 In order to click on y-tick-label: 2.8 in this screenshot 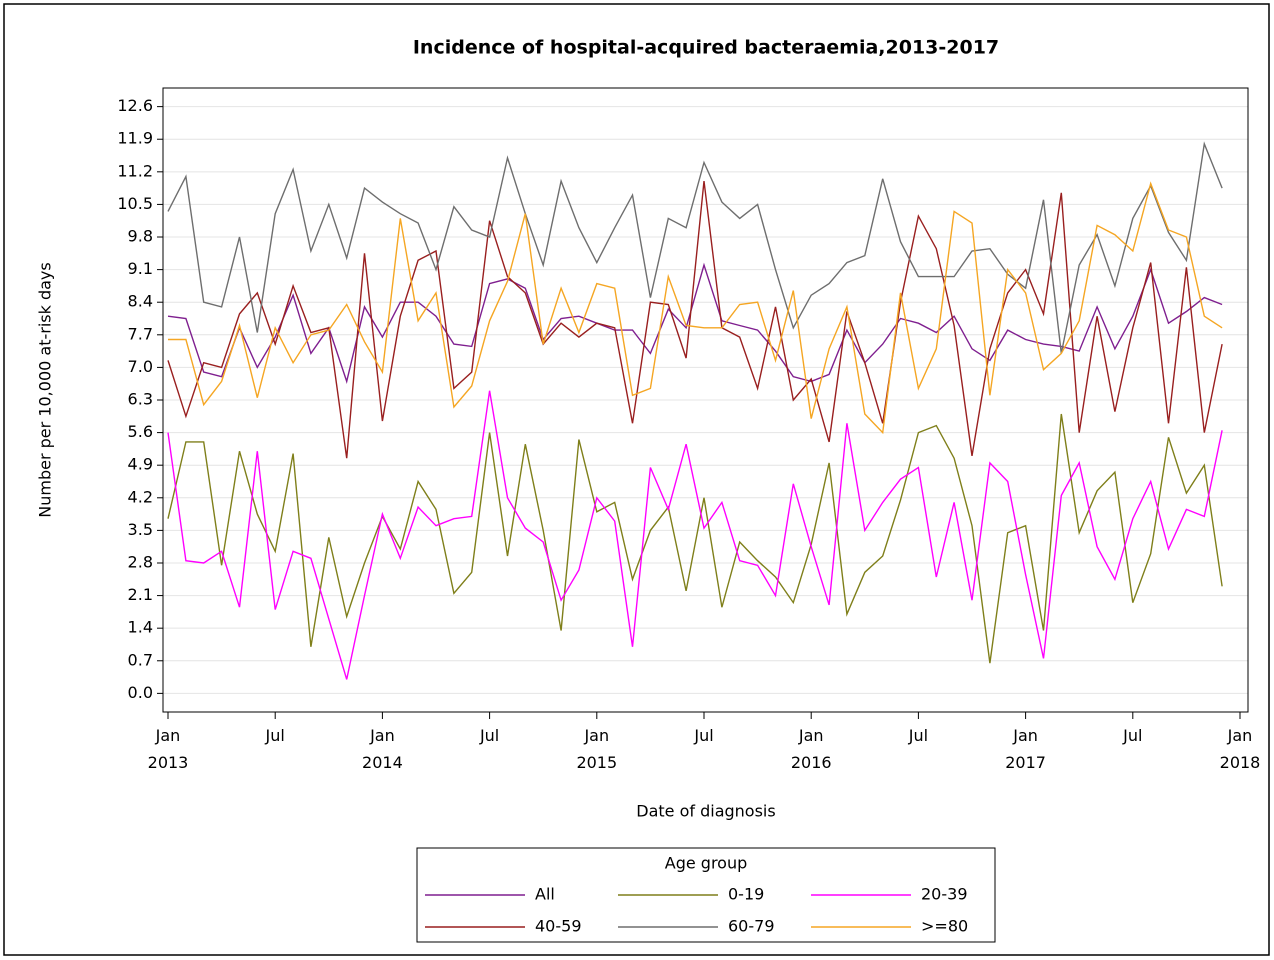, I will do `click(140, 561)`.